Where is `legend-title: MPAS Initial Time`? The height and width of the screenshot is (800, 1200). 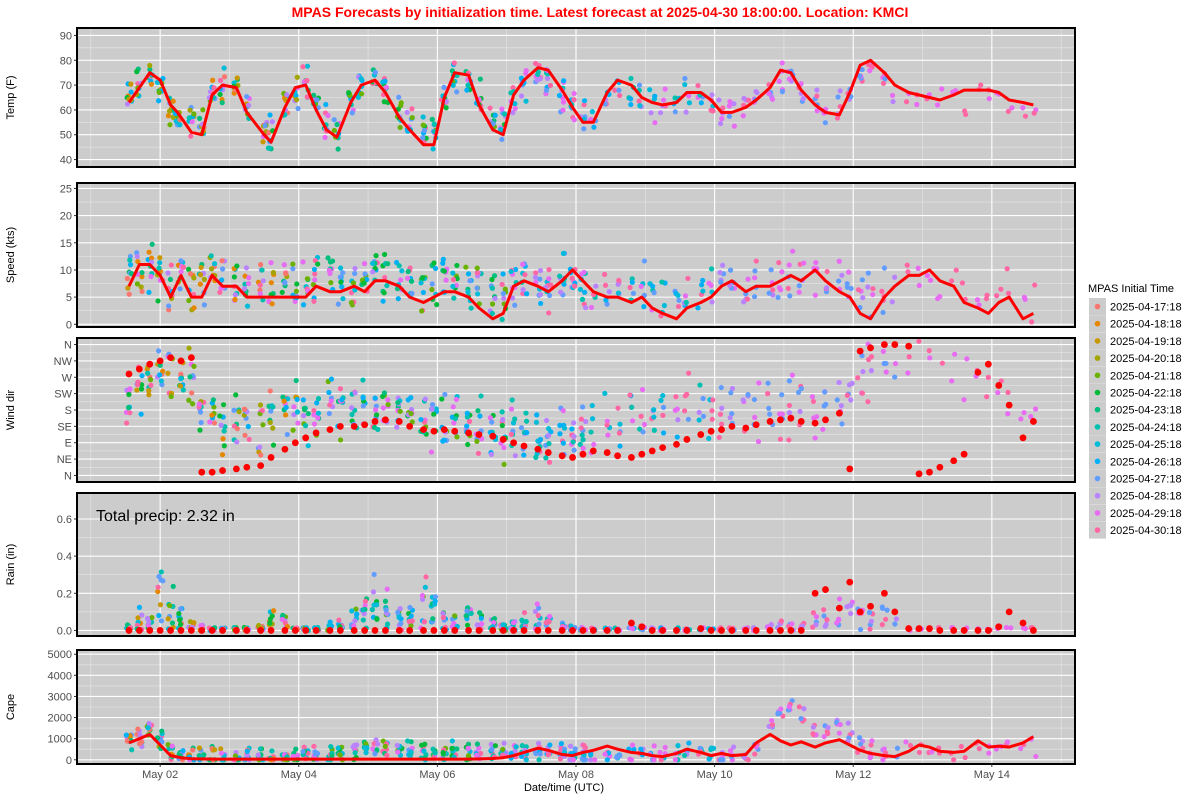 legend-title: MPAS Initial Time is located at coordinates (1131, 289).